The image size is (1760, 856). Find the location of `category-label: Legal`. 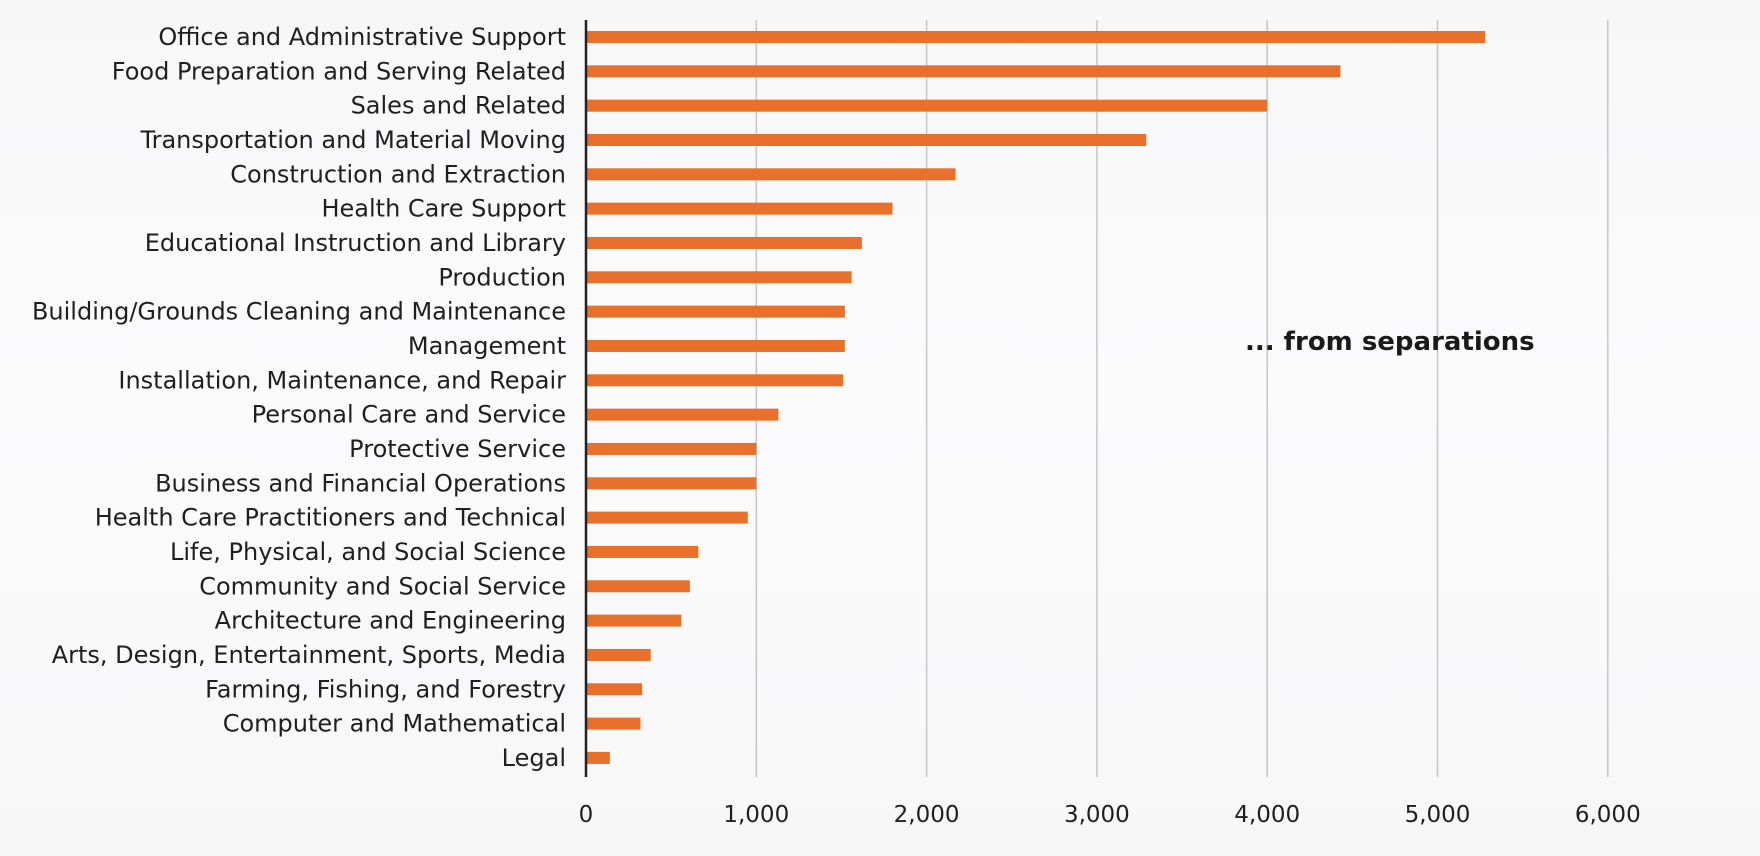

category-label: Legal is located at coordinates (534, 758).